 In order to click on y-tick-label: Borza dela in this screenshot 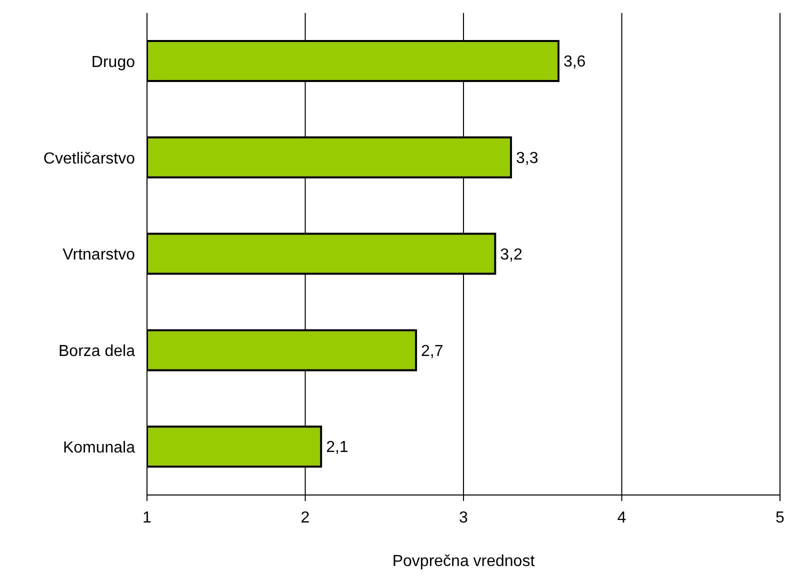, I will do `click(97, 351)`.